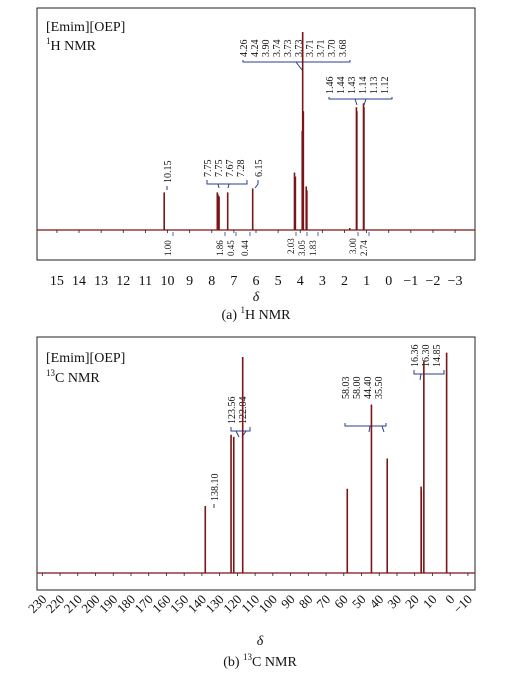 The image size is (507, 680). Describe the element at coordinates (241, 169) in the screenshot. I see `peak-label: 7.28` at that location.